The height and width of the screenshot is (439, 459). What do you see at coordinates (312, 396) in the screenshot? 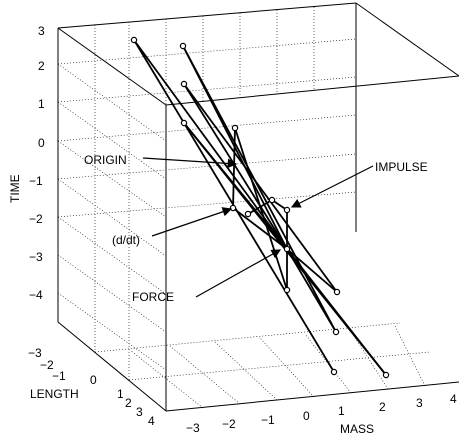
I see `floor-right-edge` at bounding box center [312, 396].